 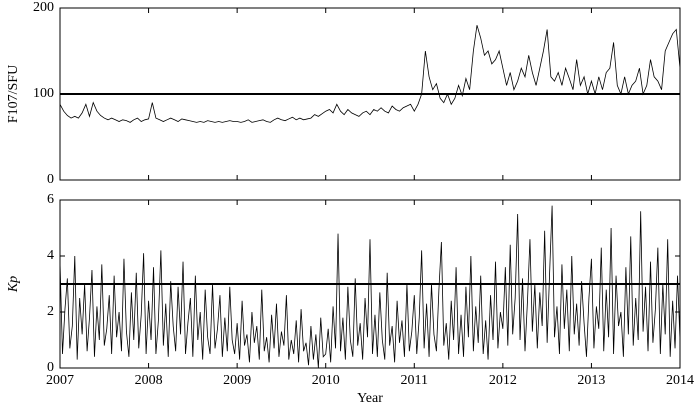 I want to click on x-tick-label: 2007, so click(x=60, y=380).